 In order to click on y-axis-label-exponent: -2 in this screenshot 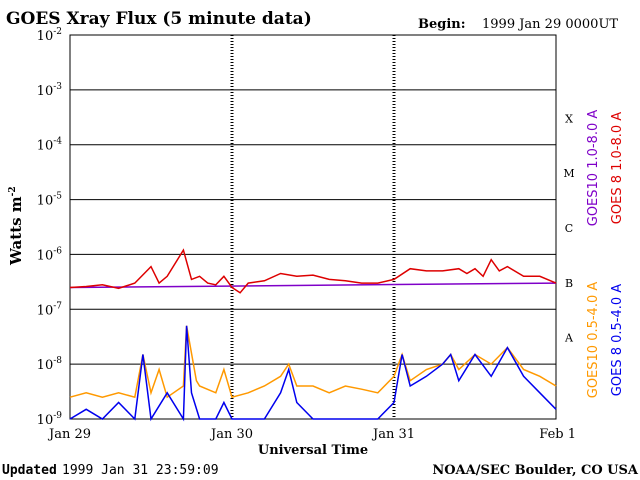, I will do `click(13, 191)`.